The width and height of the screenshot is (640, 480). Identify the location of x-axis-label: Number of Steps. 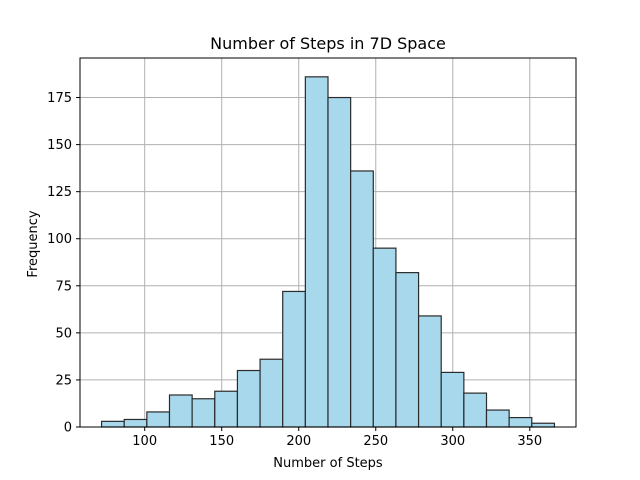
(328, 463).